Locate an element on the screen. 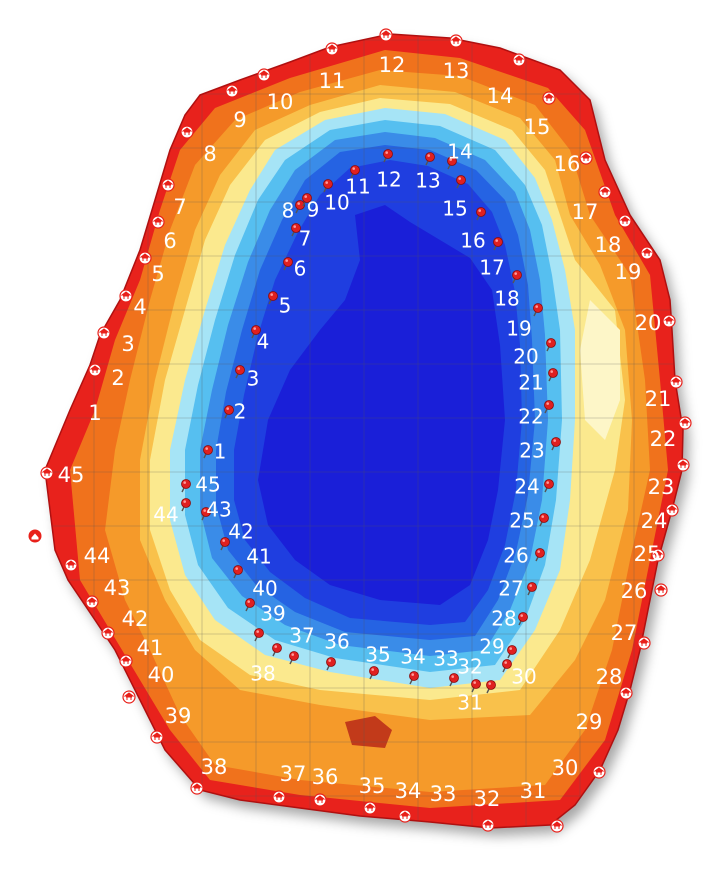 This screenshot has height=883, width=718. inner-site-label: 42 is located at coordinates (240, 532).